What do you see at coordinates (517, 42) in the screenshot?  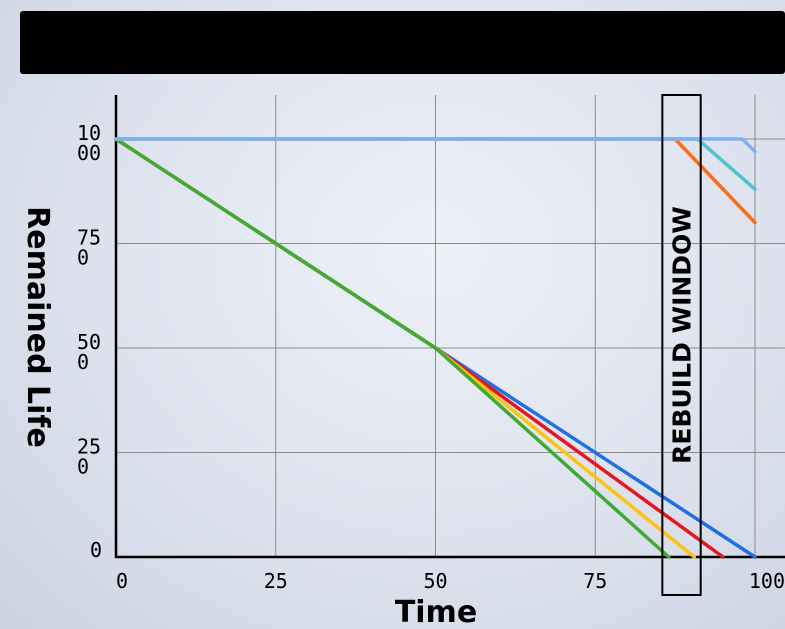 I see `legend-item-ssd4: SSD 4` at bounding box center [517, 42].